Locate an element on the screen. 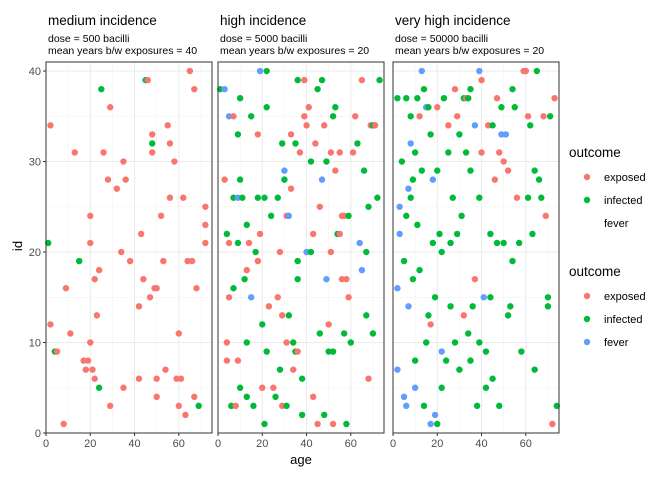  panel-subtitle-interval: mean years b/w exposures = 20 is located at coordinates (469, 51).